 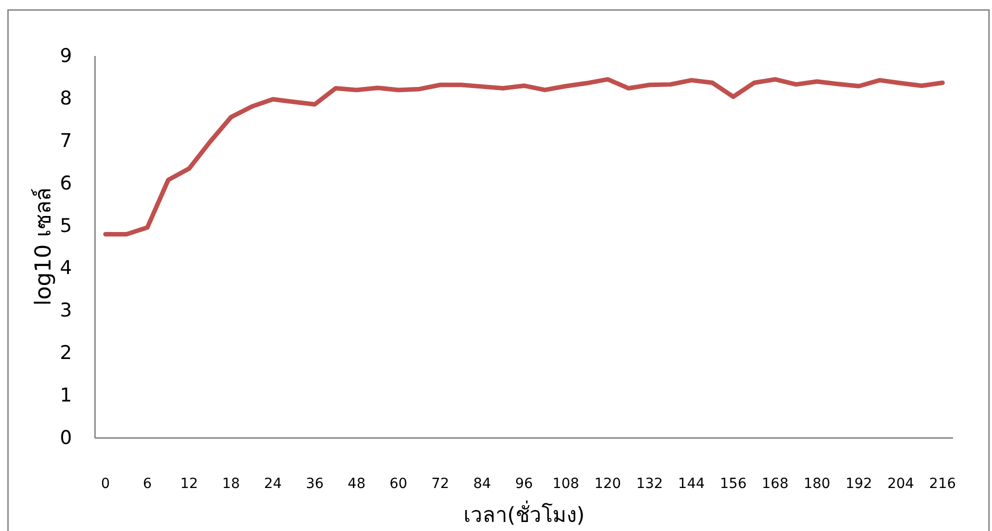 I want to click on x-tick-label: 48, so click(x=357, y=484).